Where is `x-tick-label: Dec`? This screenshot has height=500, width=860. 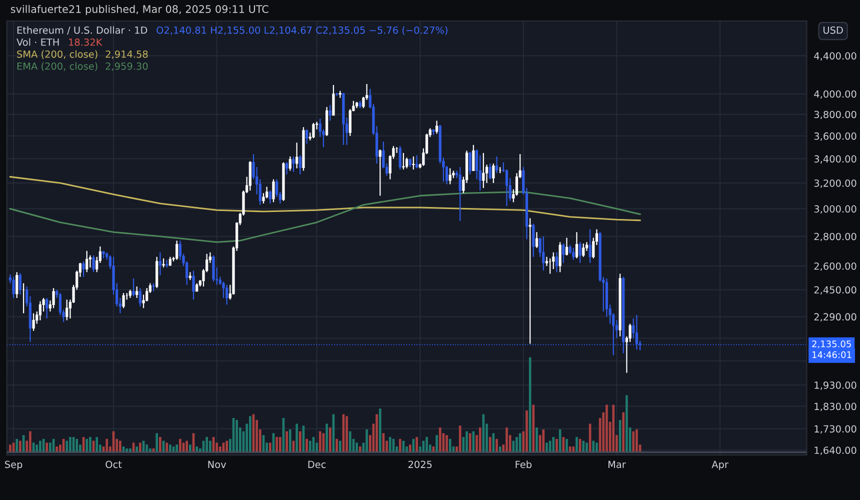
x-tick-label: Dec is located at coordinates (317, 464).